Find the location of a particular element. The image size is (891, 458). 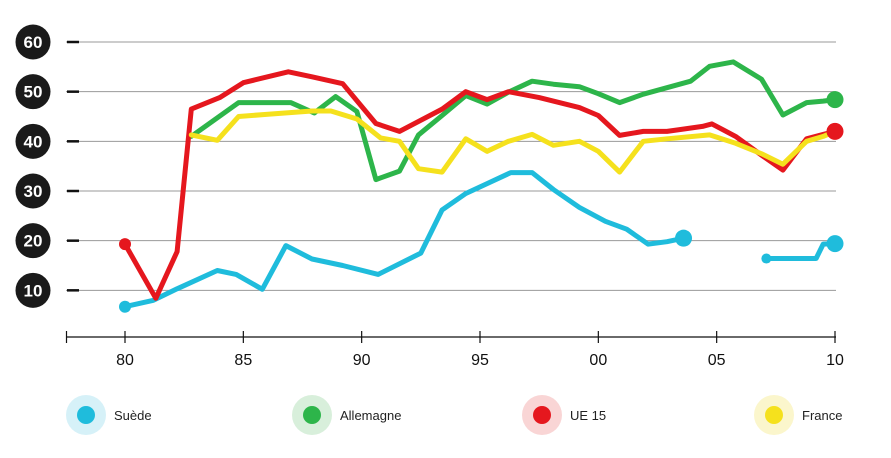

legend-swatch-france is located at coordinates (774, 415).